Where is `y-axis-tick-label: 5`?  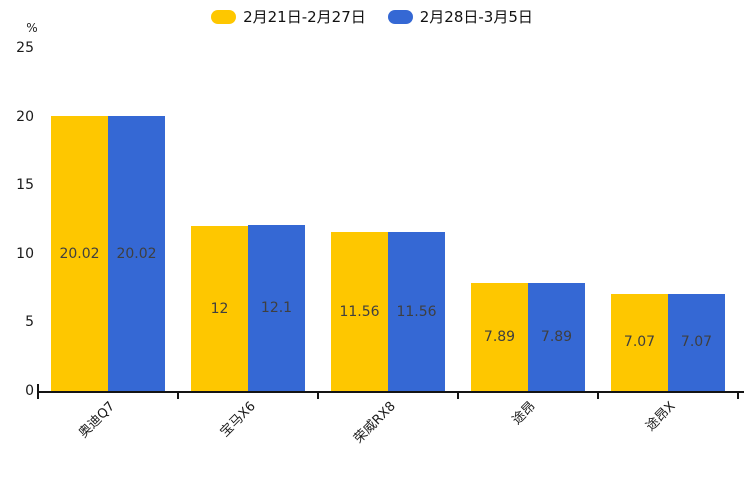 y-axis-tick-label: 5 is located at coordinates (29, 322).